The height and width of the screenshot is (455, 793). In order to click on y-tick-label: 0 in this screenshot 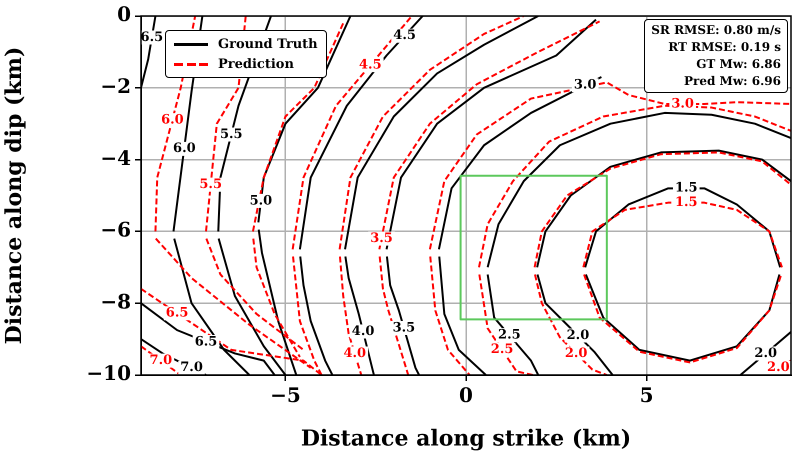, I will do `click(124, 14)`.